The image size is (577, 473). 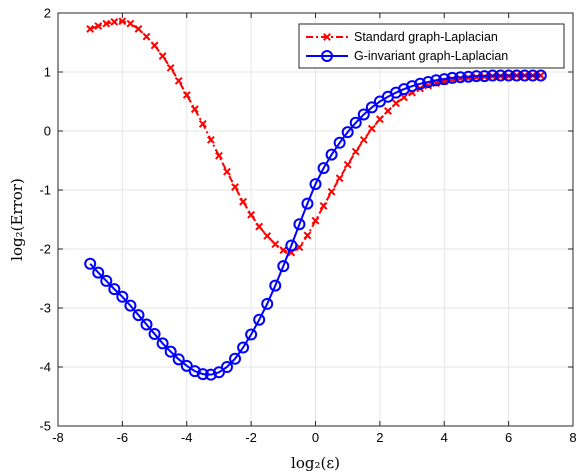 I want to click on x-tick-label: 8, so click(x=572, y=437).